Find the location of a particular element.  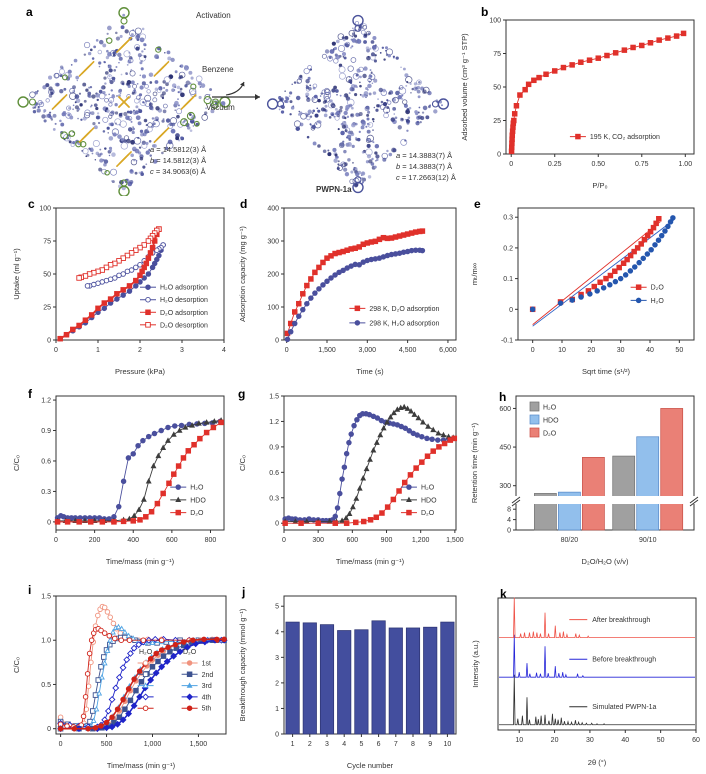

svg-text: 300 is located at coordinates (318, 540).